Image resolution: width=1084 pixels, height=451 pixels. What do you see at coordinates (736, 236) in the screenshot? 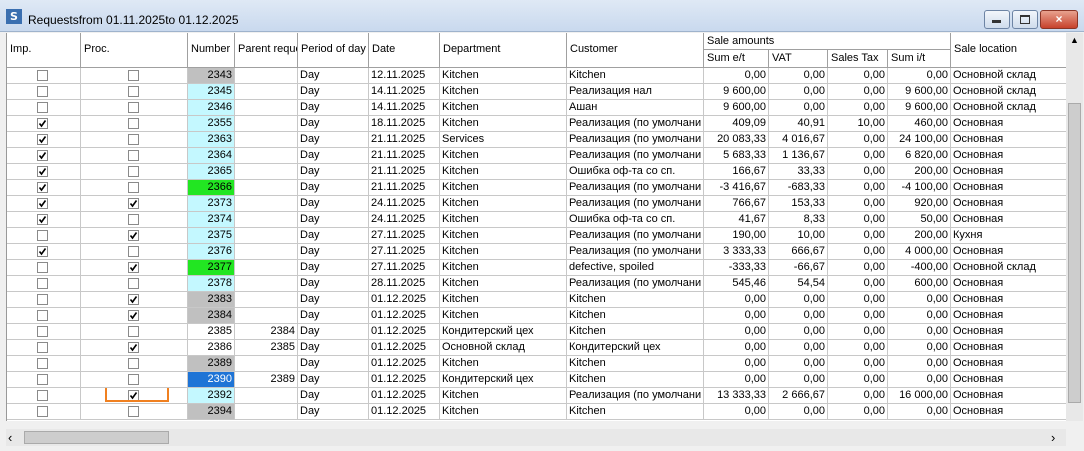
I see `sum_et-cell: 190,00` at bounding box center [736, 236].